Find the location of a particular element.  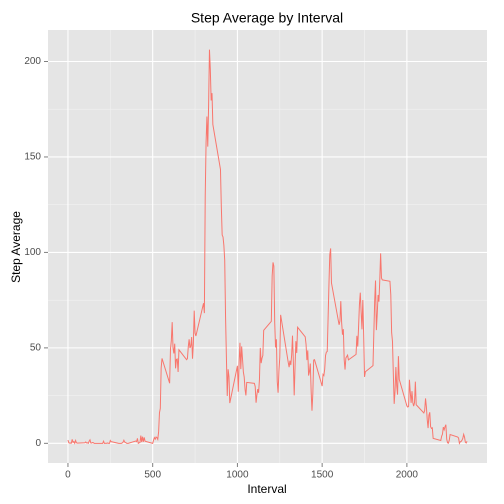

x-axis-title: Interval is located at coordinates (266, 489).